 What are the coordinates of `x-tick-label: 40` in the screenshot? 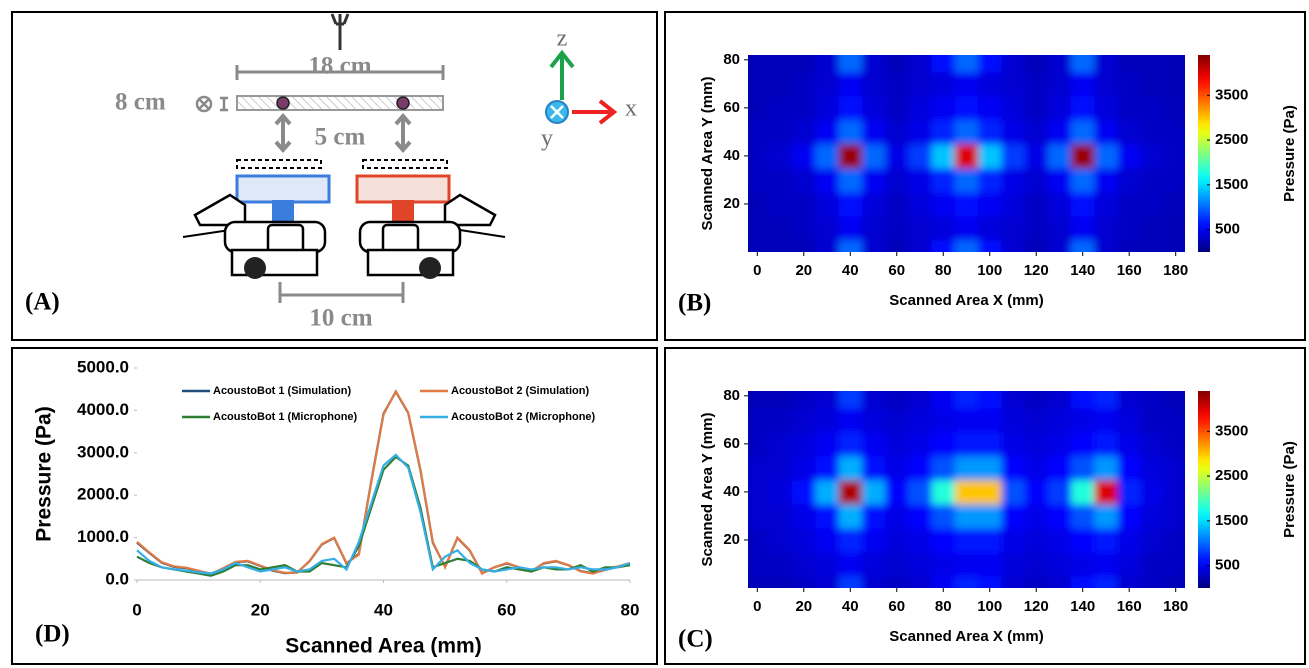 It's located at (850, 606).